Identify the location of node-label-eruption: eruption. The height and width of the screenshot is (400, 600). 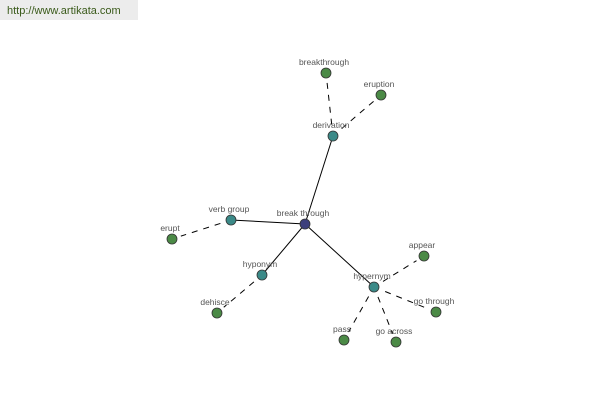
(379, 84).